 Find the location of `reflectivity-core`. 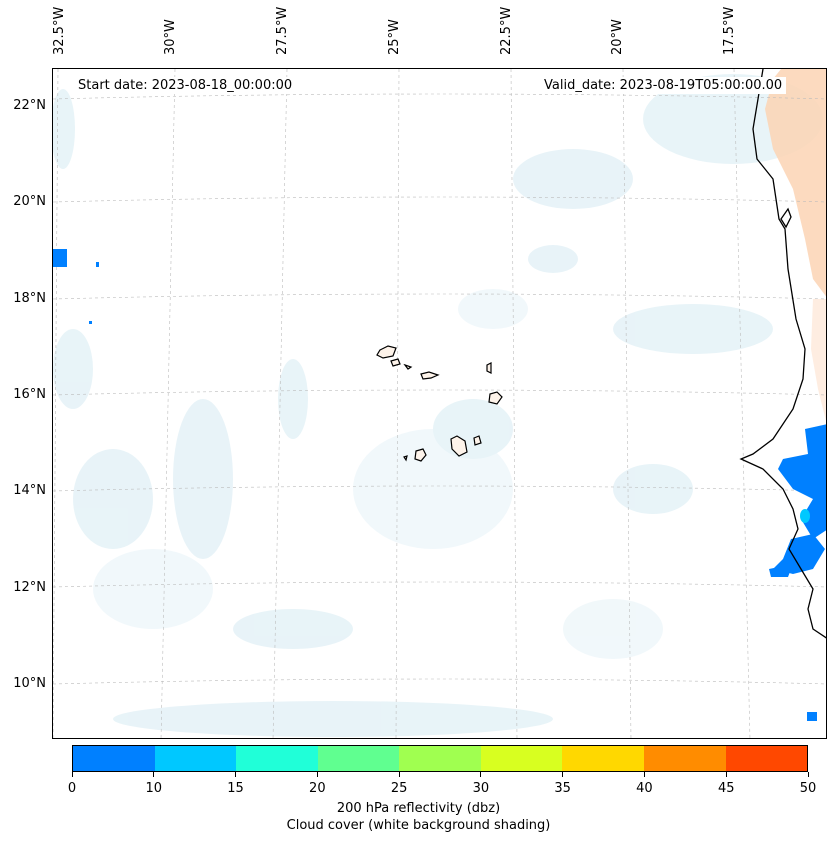

reflectivity-core is located at coordinates (805, 516).